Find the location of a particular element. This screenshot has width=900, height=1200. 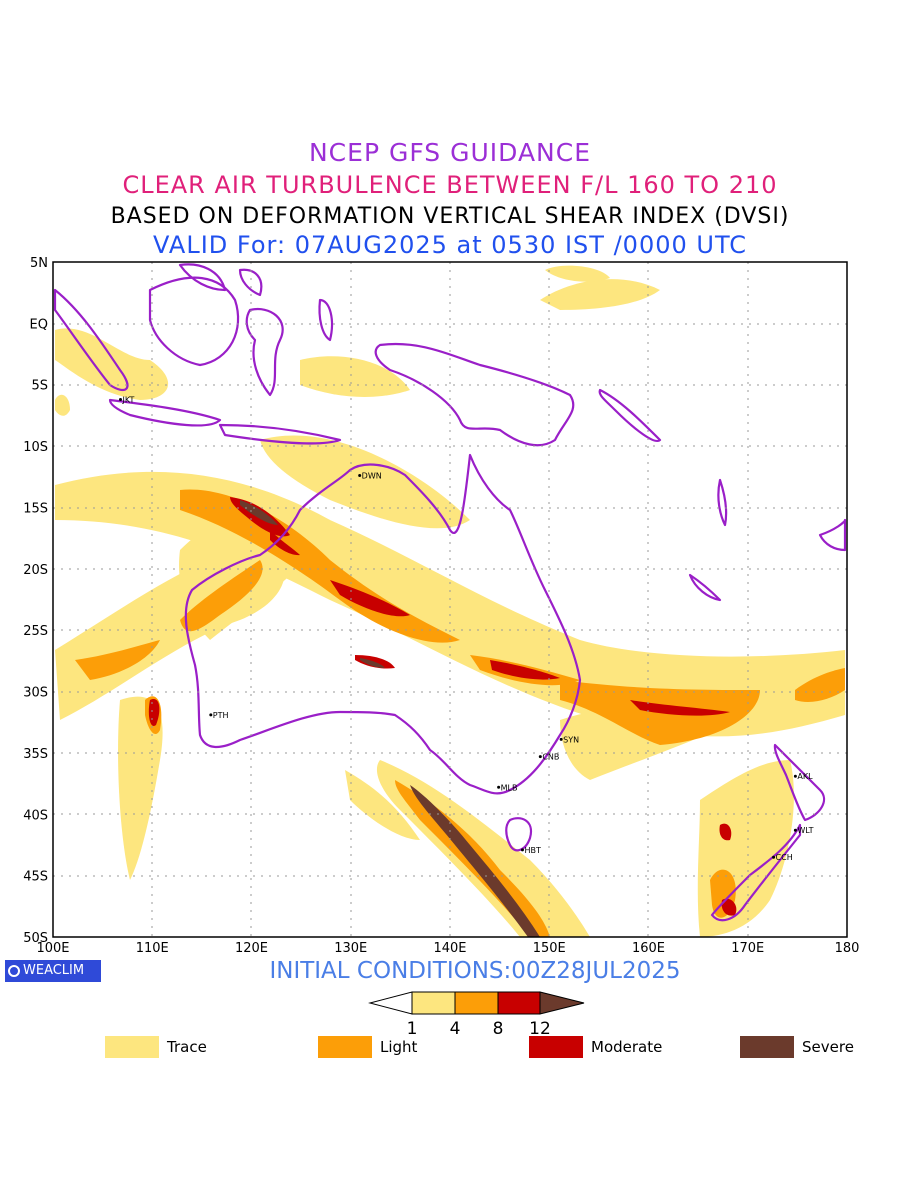

lat-label: 25S is located at coordinates (35, 631).